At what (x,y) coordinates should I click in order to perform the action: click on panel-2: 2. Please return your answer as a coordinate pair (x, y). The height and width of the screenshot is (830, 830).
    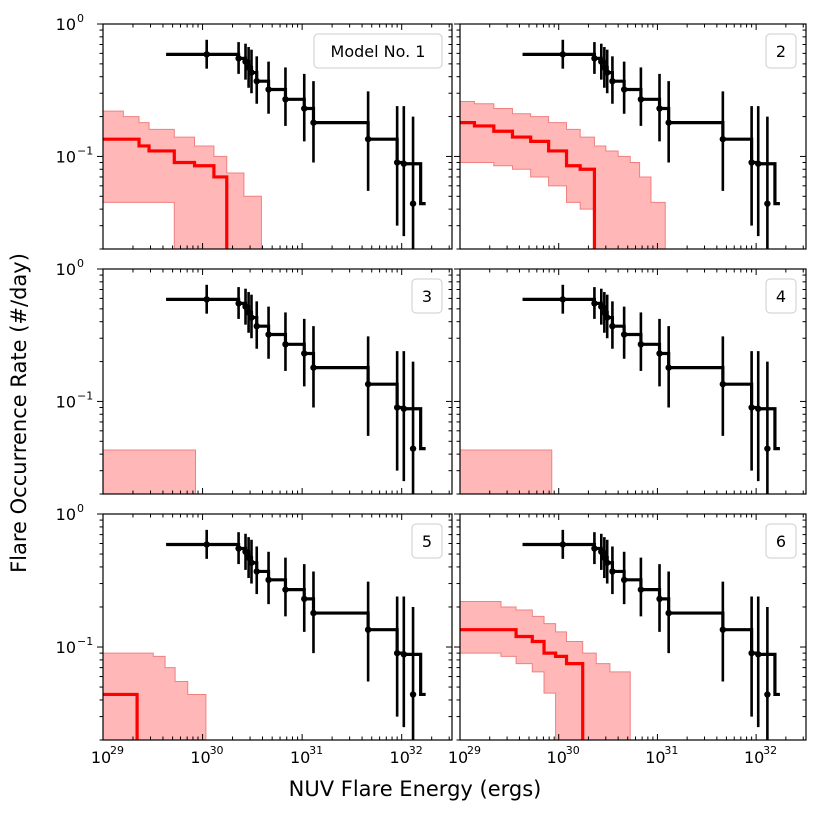
    Looking at the image, I should click on (630, 136).